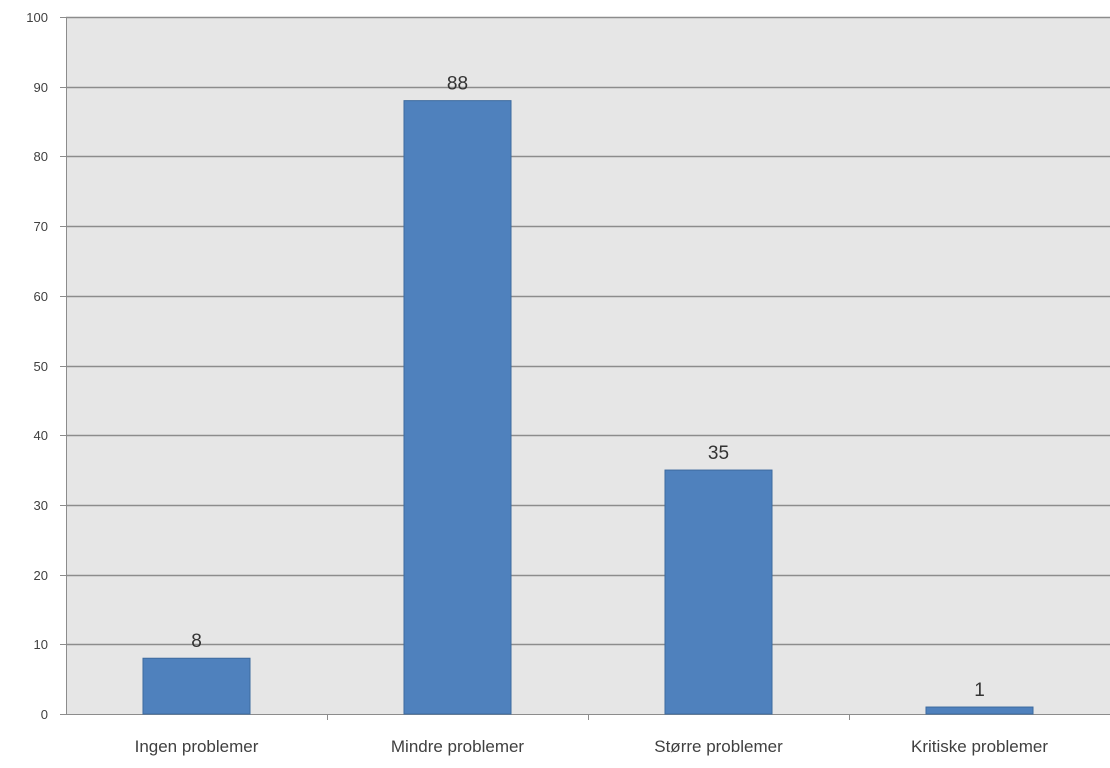 Image resolution: width=1110 pixels, height=768 pixels. I want to click on y-tick-label: 100, so click(37, 17).